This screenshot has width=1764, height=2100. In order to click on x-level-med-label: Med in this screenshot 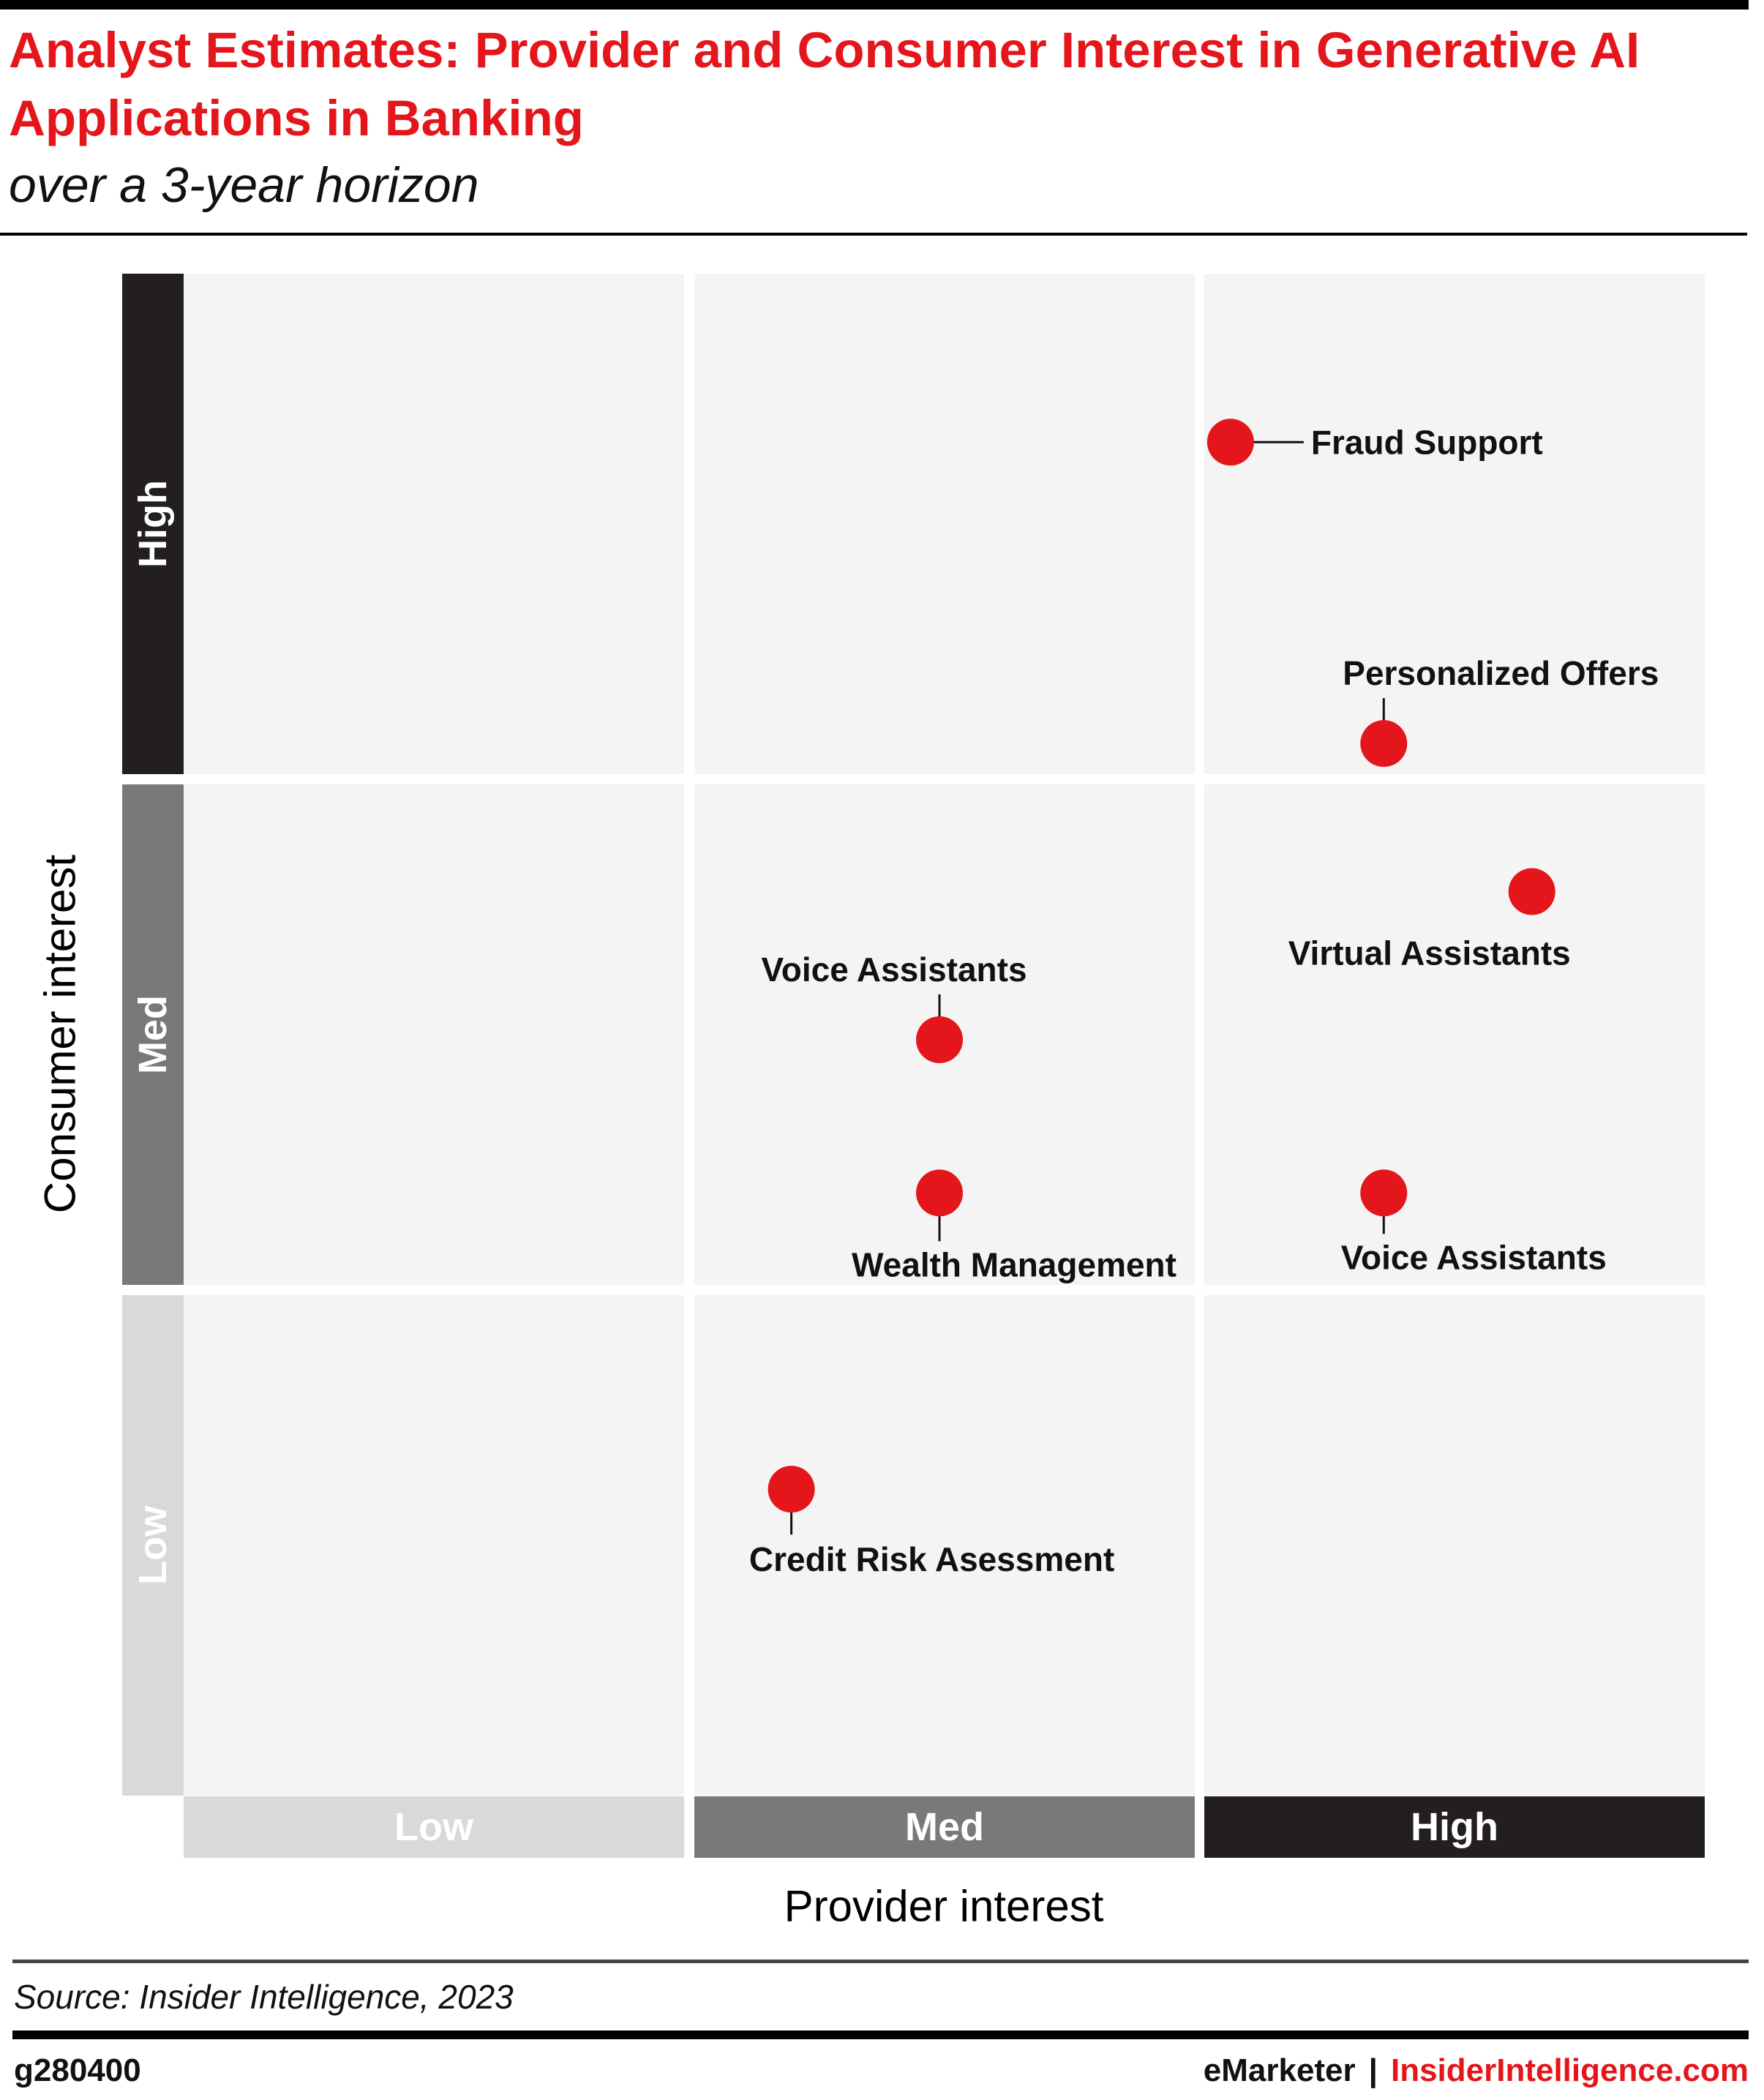, I will do `click(945, 1827)`.